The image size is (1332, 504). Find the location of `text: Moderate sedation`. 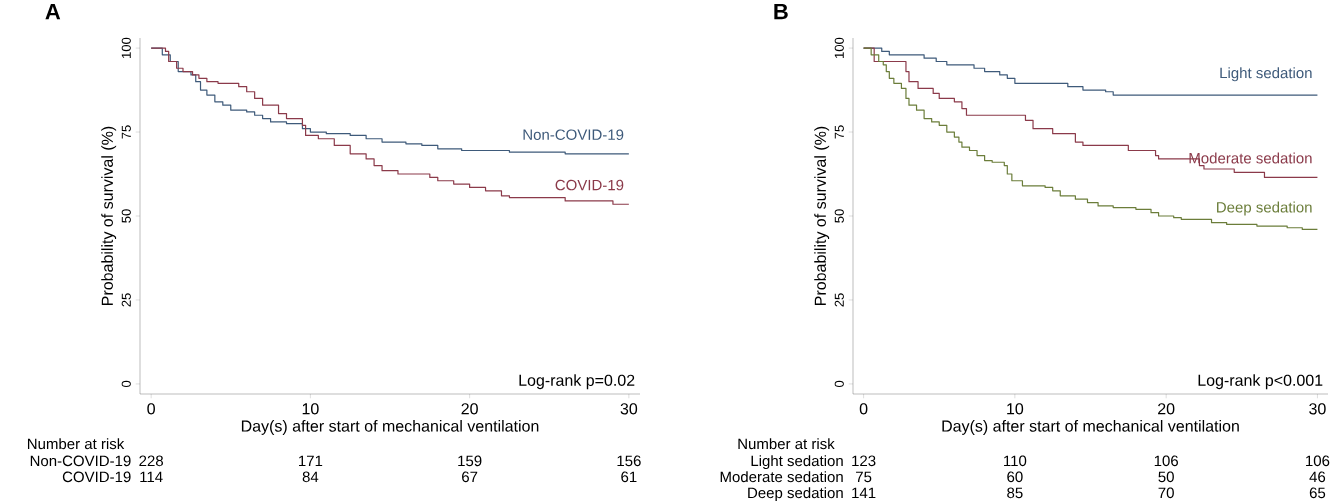

text: Moderate sedation is located at coordinates (781, 477).